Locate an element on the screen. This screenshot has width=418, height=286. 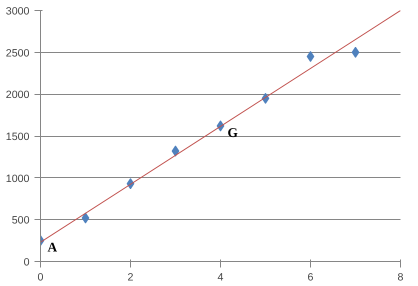
y-tick-label: 2000 is located at coordinates (18, 95).